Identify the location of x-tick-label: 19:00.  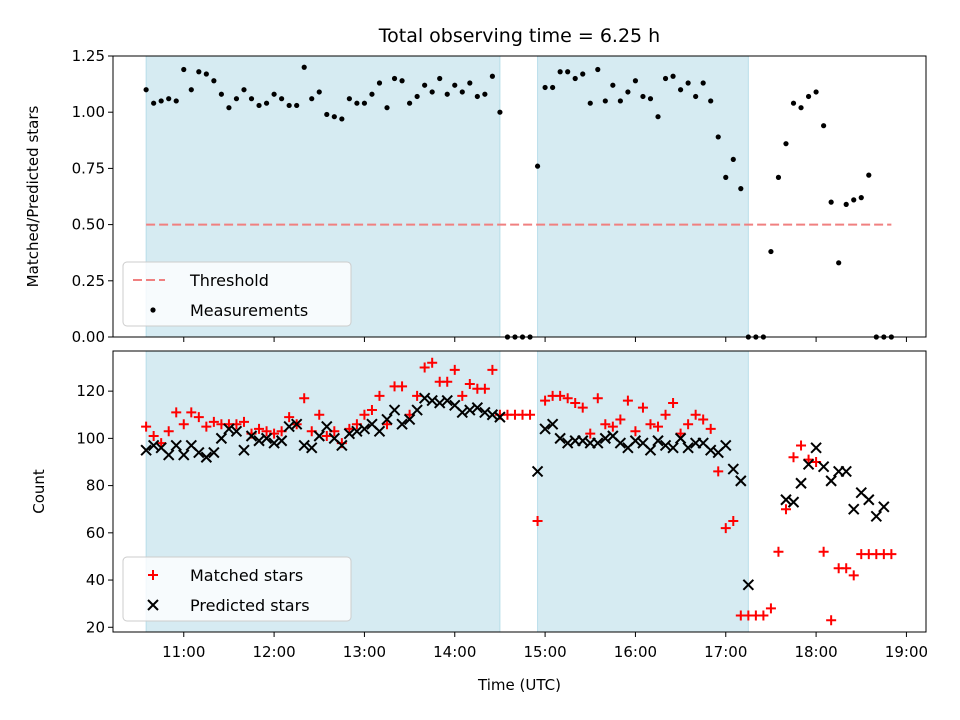
(906, 652).